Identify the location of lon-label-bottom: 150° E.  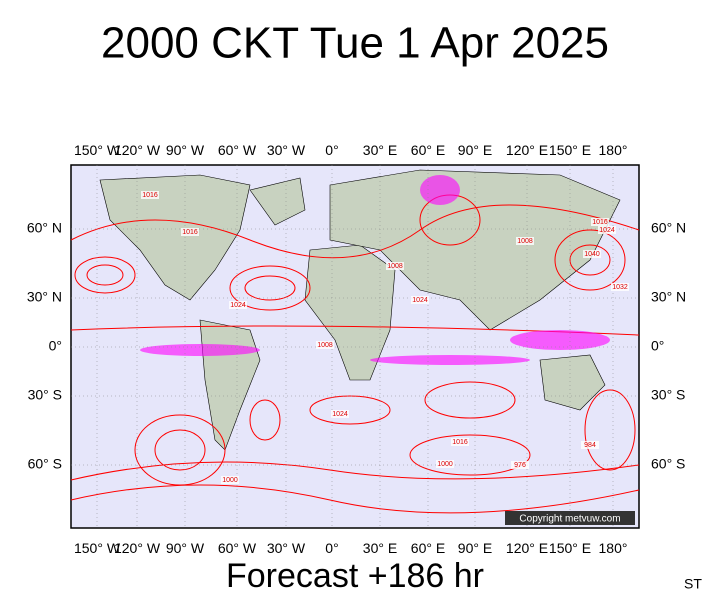
(570, 548).